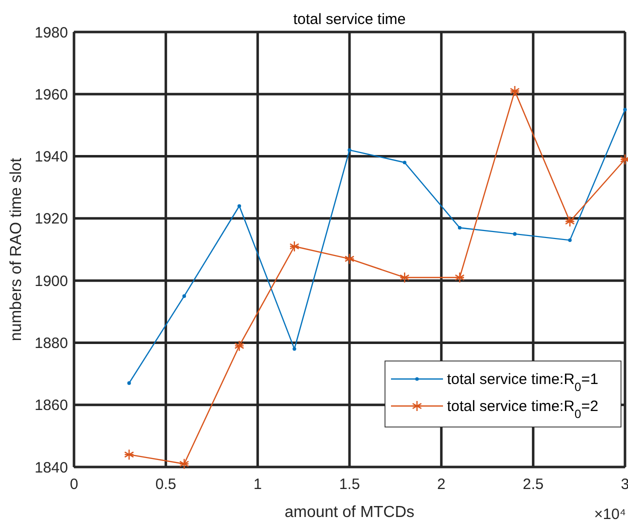 The image size is (628, 524). I want to click on x-tick-label: 0, so click(74, 484).